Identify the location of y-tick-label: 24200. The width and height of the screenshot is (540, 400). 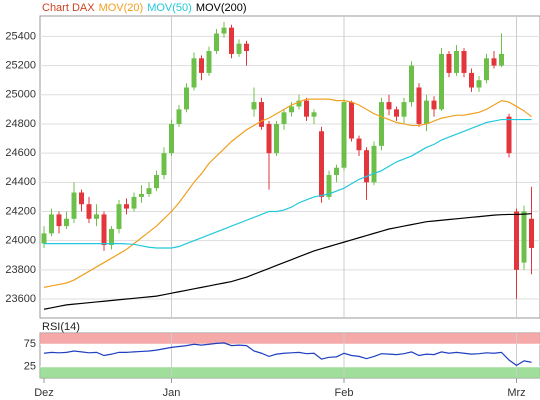
(20, 211).